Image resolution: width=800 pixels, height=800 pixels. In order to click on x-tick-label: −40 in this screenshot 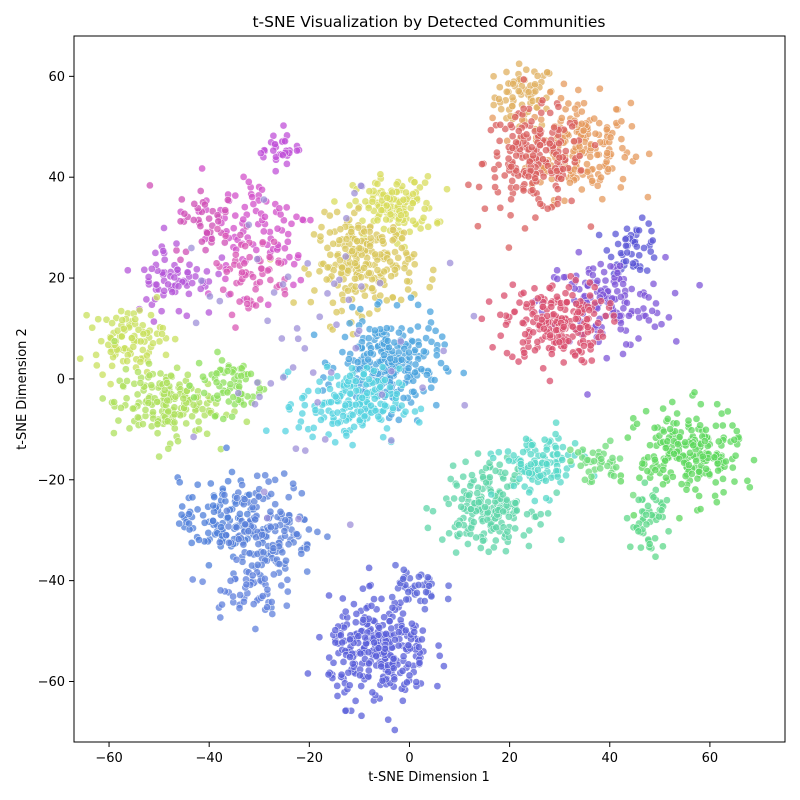, I will do `click(208, 758)`.